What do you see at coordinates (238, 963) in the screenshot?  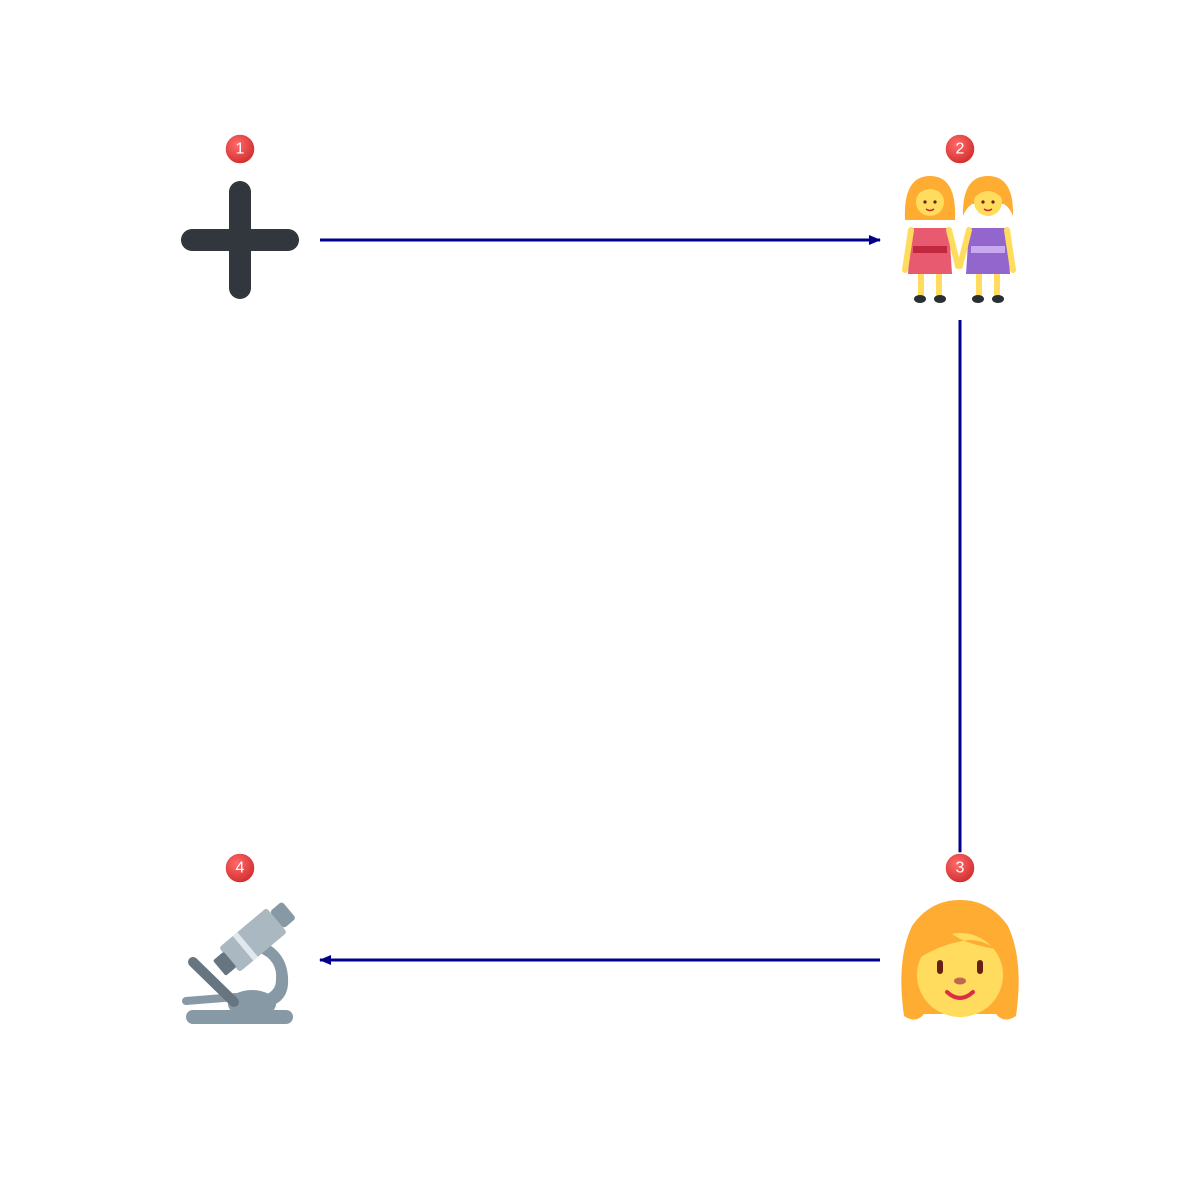 I see `microscope-icon` at bounding box center [238, 963].